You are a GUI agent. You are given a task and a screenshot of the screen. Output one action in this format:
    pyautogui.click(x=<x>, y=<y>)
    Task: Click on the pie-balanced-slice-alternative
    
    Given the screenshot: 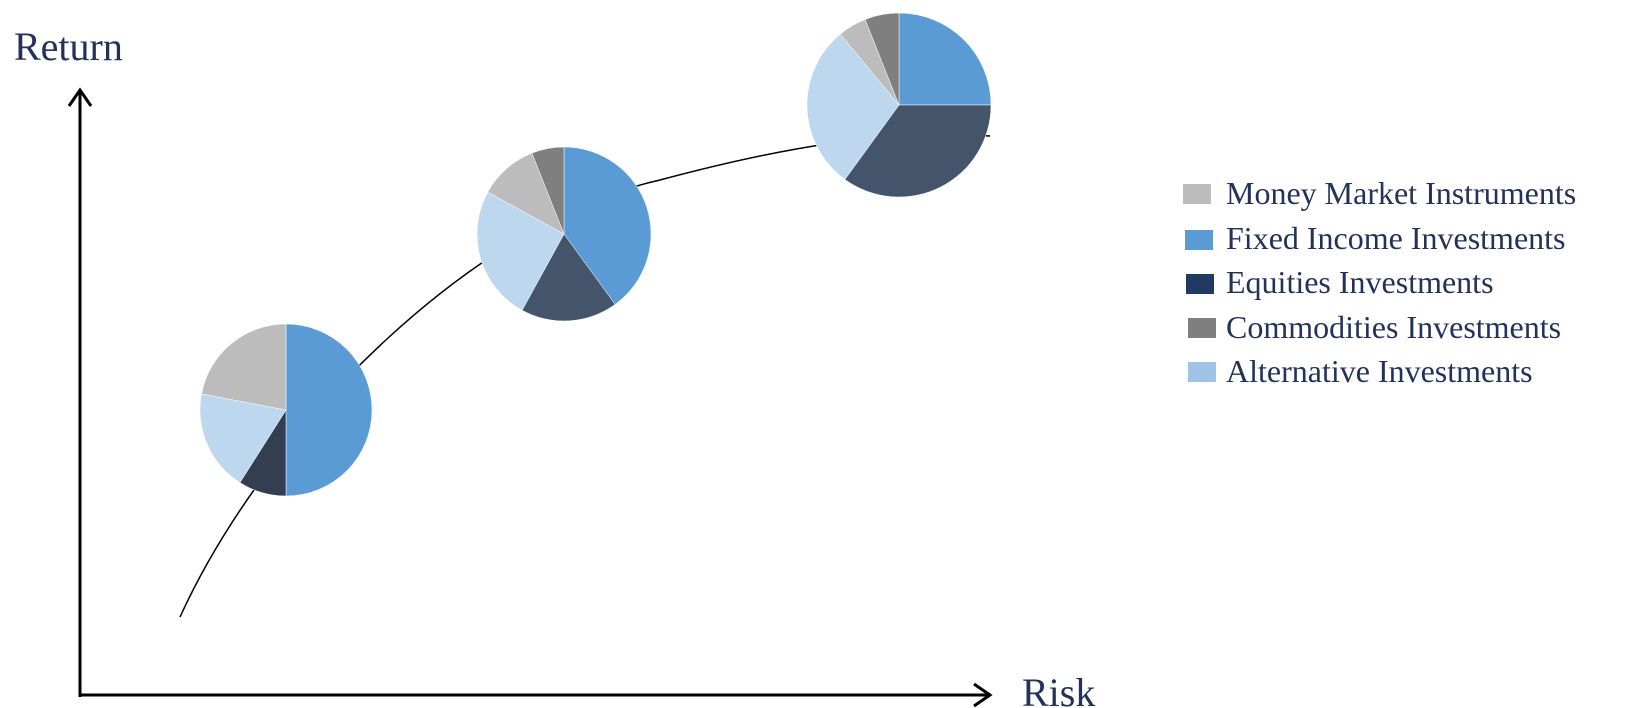 What is the action you would take?
    pyautogui.click(x=520, y=251)
    